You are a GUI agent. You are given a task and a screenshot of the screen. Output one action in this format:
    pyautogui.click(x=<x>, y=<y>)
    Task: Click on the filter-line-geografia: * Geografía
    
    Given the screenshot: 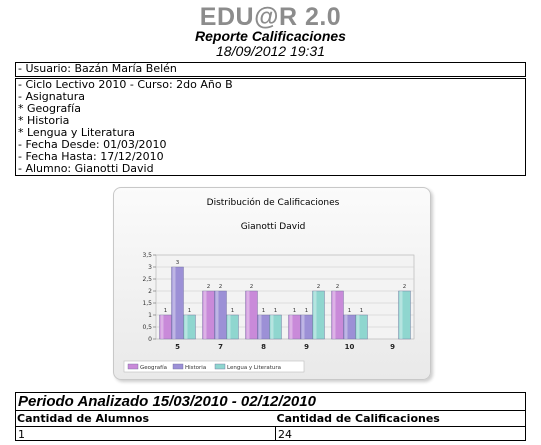 What is the action you would take?
    pyautogui.click(x=271, y=109)
    